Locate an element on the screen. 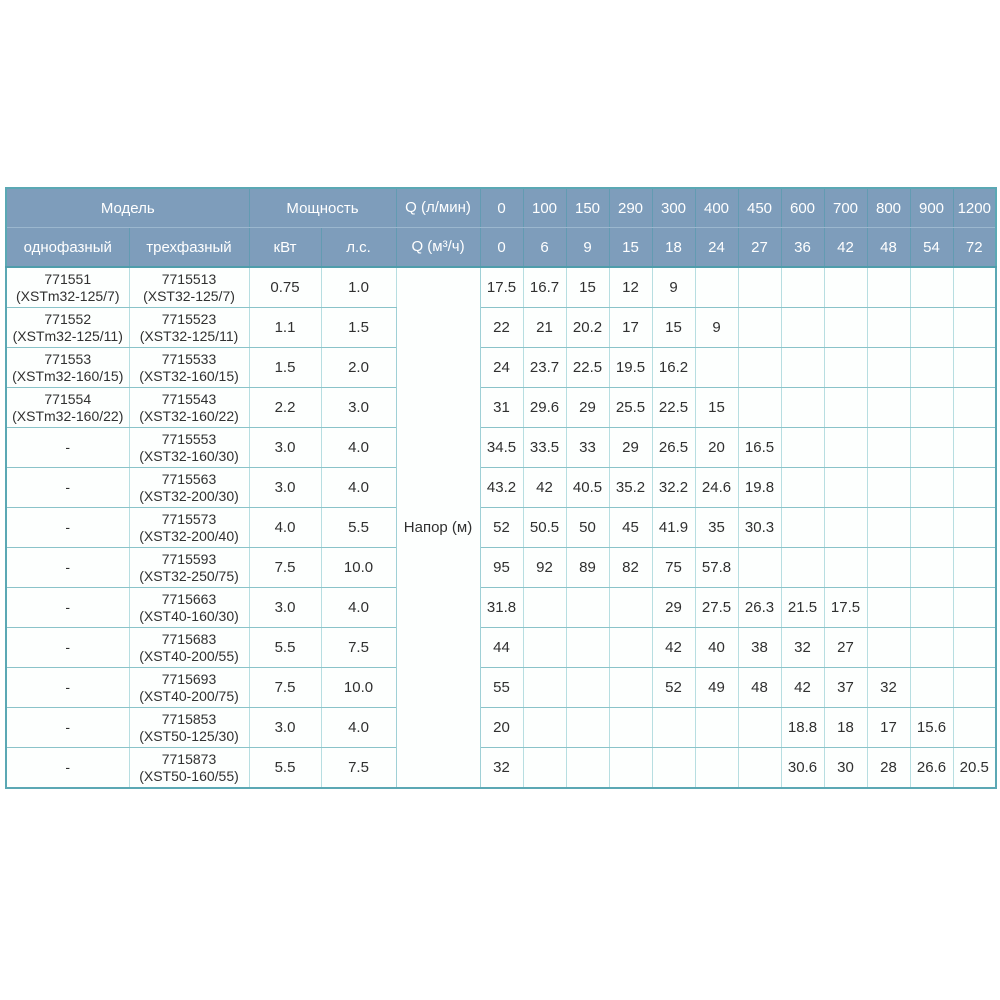  head-value-cell: 9 is located at coordinates (673, 287).